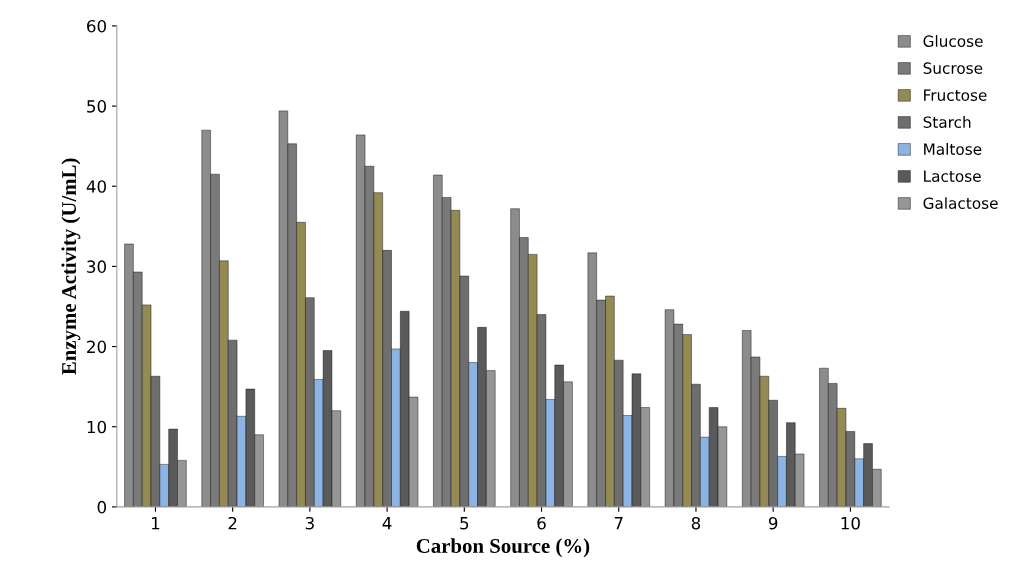  I want to click on y-tick-label: 30, so click(97, 266).